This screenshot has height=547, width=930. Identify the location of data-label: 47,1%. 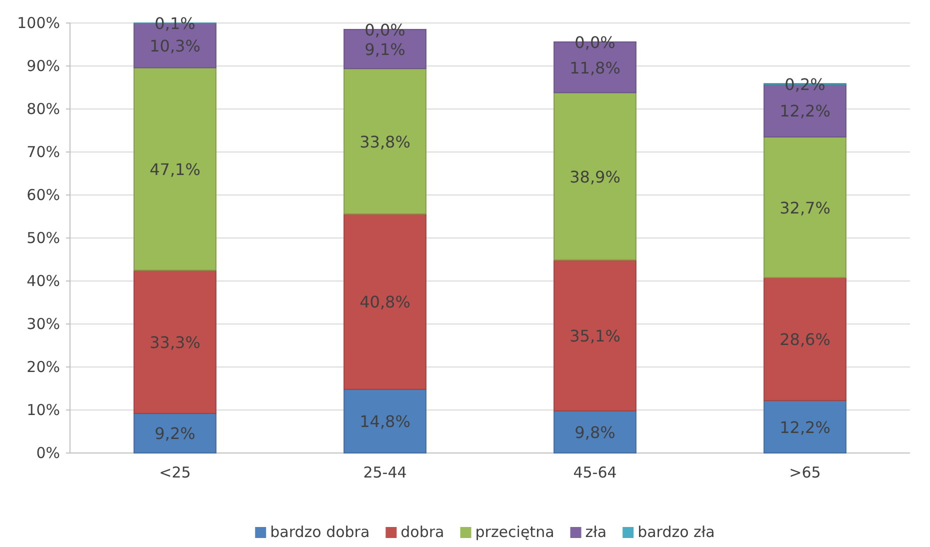
(175, 169).